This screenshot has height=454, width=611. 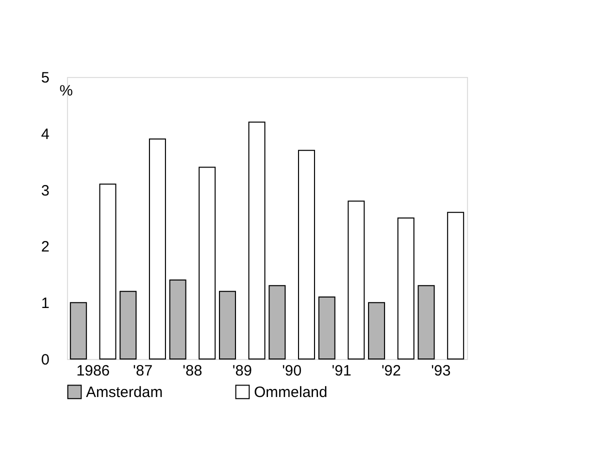 I want to click on y-tick-label: 0, so click(x=45, y=360).